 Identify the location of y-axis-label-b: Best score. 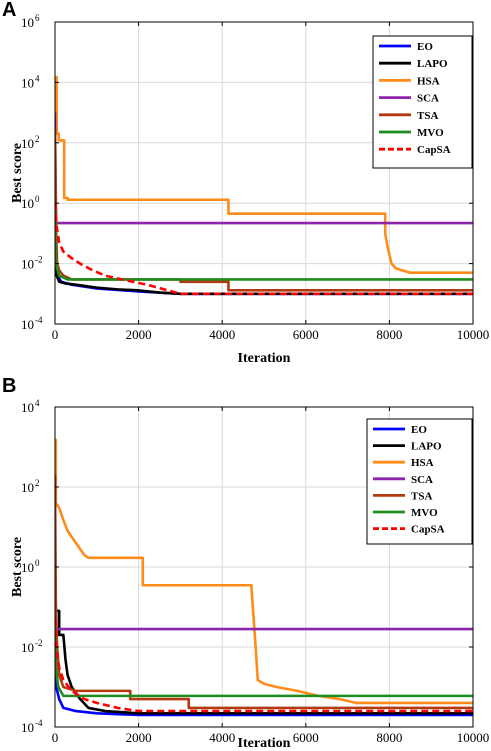
(17, 567).